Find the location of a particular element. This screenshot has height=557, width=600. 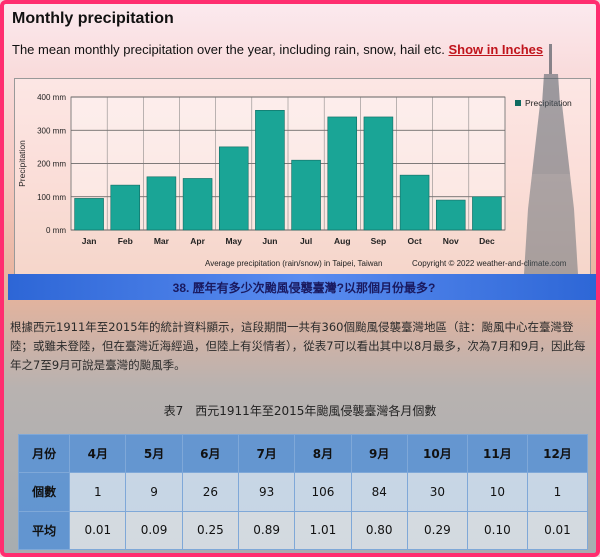

bar-nov is located at coordinates (450, 215).